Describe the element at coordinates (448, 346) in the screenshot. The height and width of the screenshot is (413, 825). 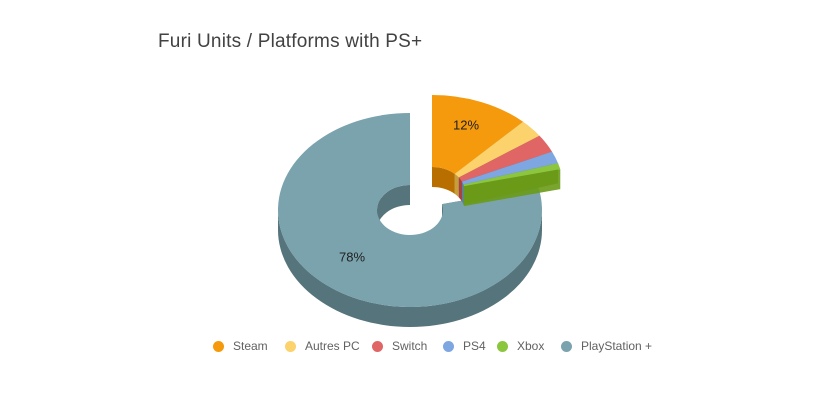
I see `legend-swatch-ps4` at that location.